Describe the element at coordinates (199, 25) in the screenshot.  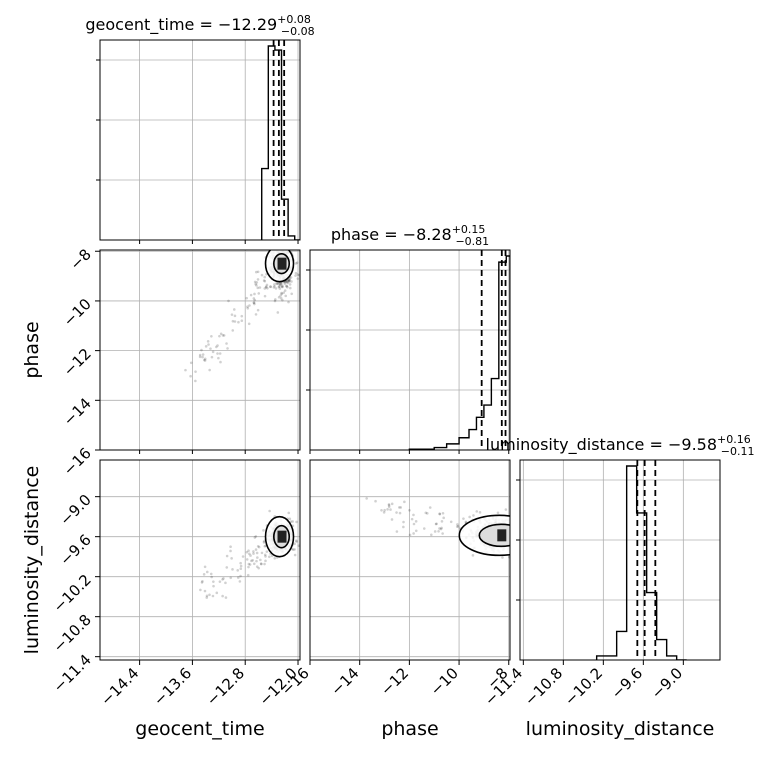
I see `panel-title-geocent_time: geocent_time = −12.29+0.08 −0.08` at that location.